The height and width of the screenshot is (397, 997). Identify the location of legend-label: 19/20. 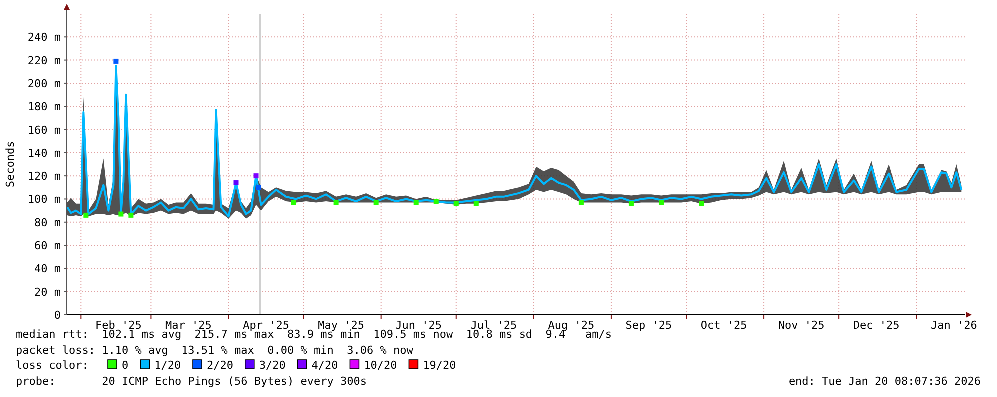
(439, 365).